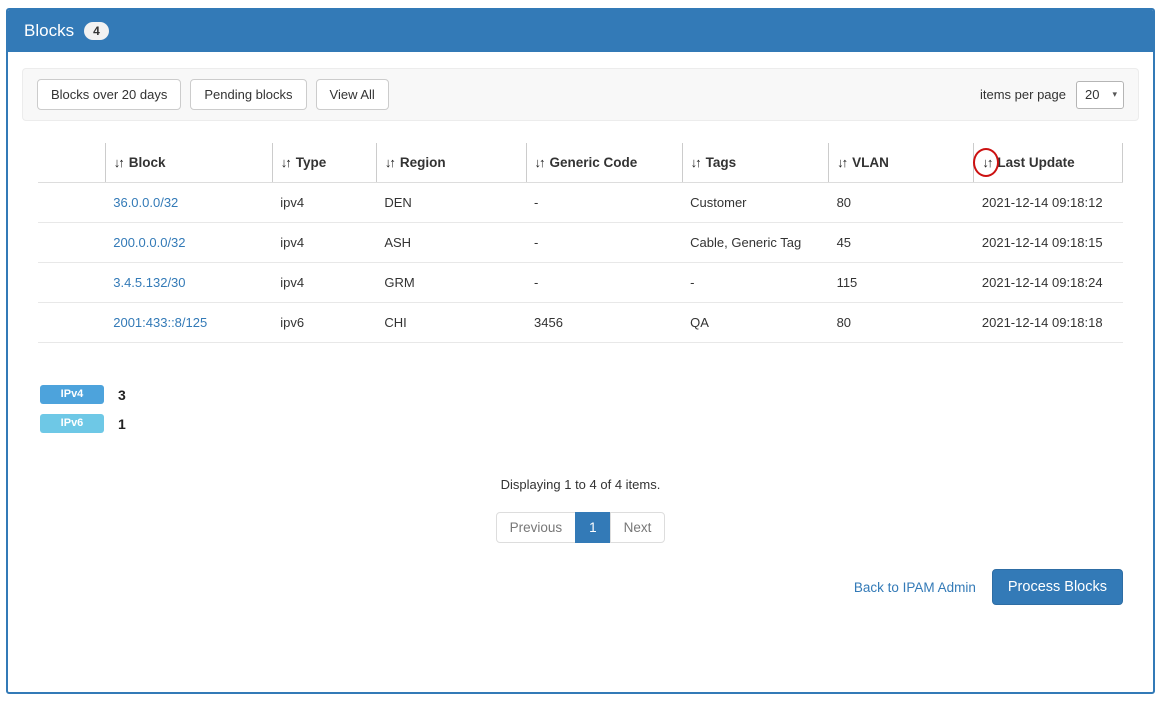 The width and height of the screenshot is (1161, 712). What do you see at coordinates (451, 202) in the screenshot?
I see `region-cell: DEN` at bounding box center [451, 202].